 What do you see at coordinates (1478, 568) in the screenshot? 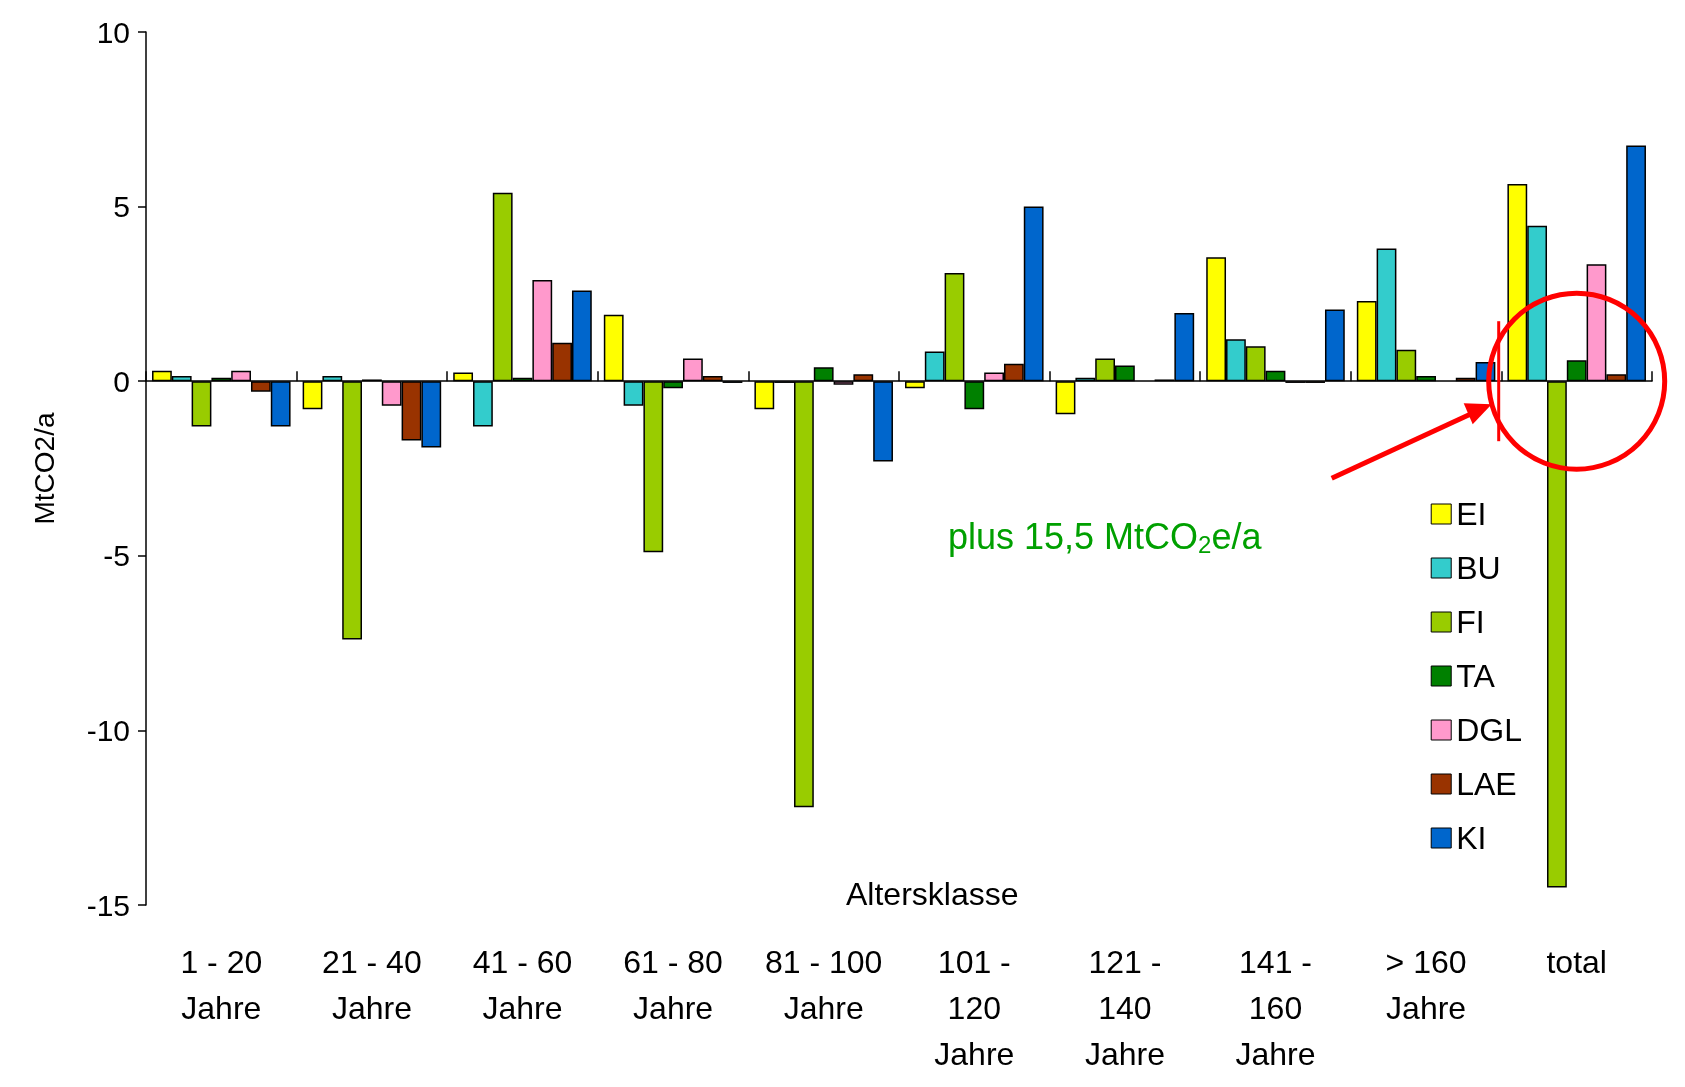
I see `legend-label: BU` at bounding box center [1478, 568].